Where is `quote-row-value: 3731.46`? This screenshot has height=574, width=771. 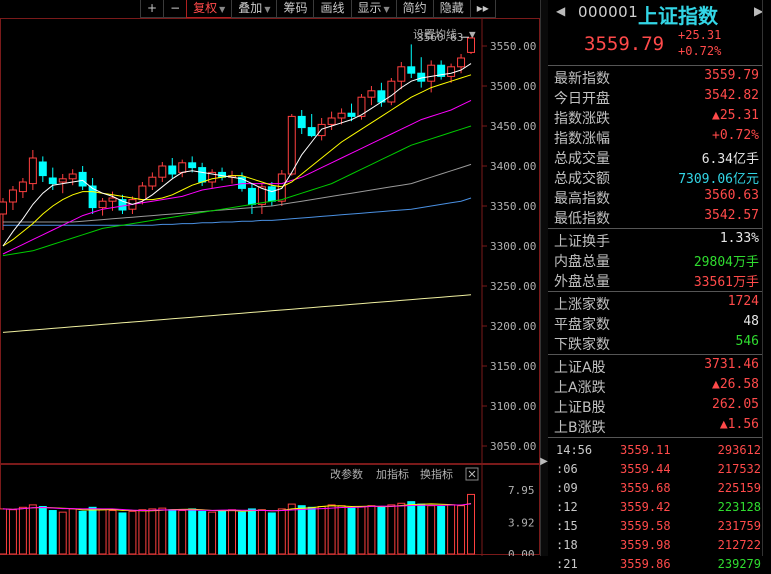 quote-row-value: 3731.46 is located at coordinates (731, 364).